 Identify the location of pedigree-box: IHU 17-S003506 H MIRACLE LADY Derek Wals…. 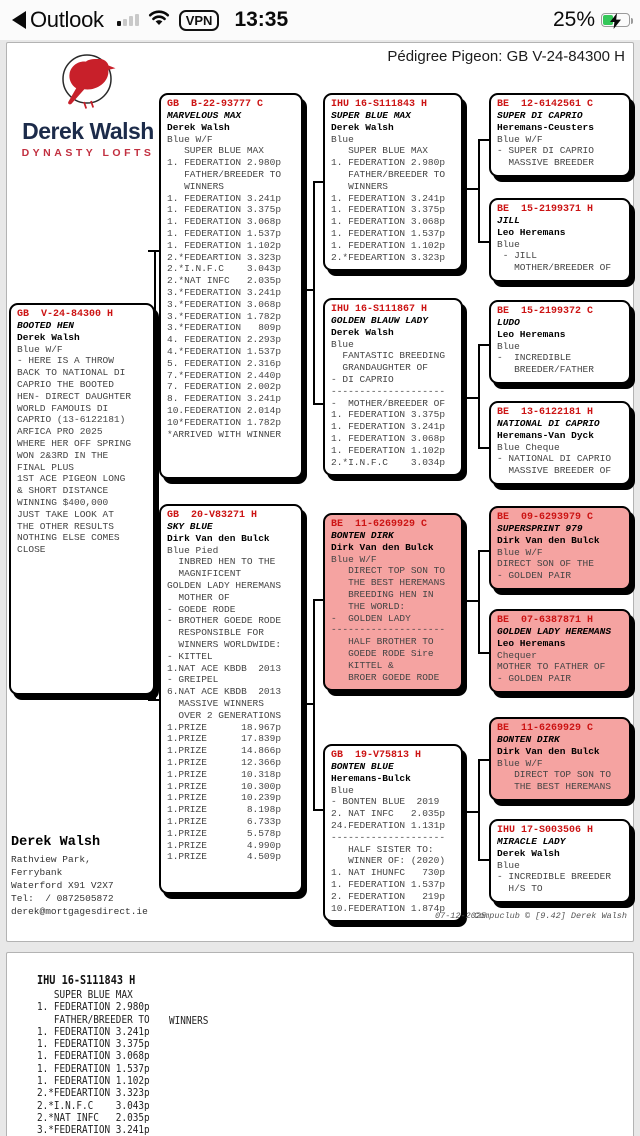
(560, 861).